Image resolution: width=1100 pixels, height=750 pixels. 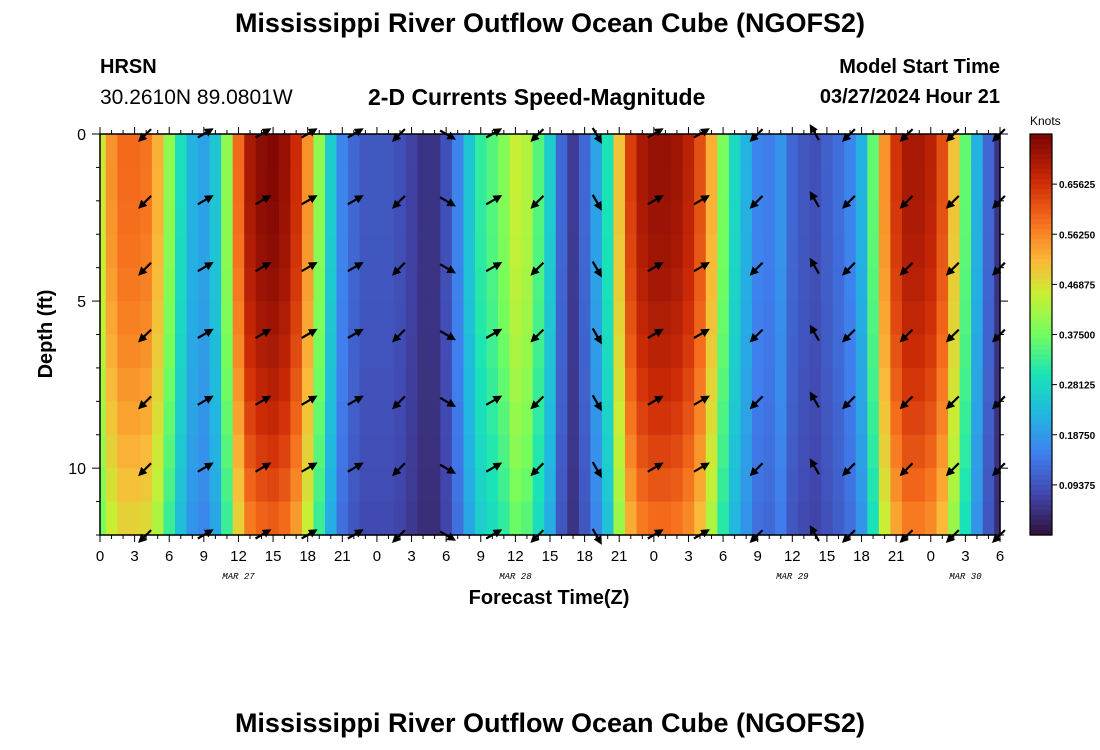 I want to click on y-tick-label: 0, so click(x=81, y=135).